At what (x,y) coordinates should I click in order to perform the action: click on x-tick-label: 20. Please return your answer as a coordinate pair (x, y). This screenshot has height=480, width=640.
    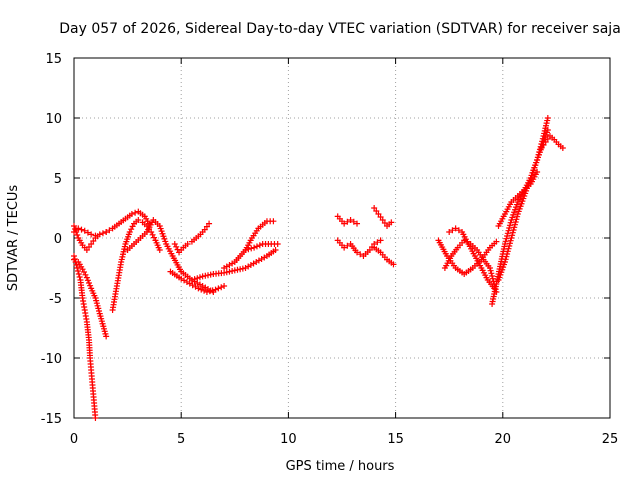
    Looking at the image, I should click on (503, 439).